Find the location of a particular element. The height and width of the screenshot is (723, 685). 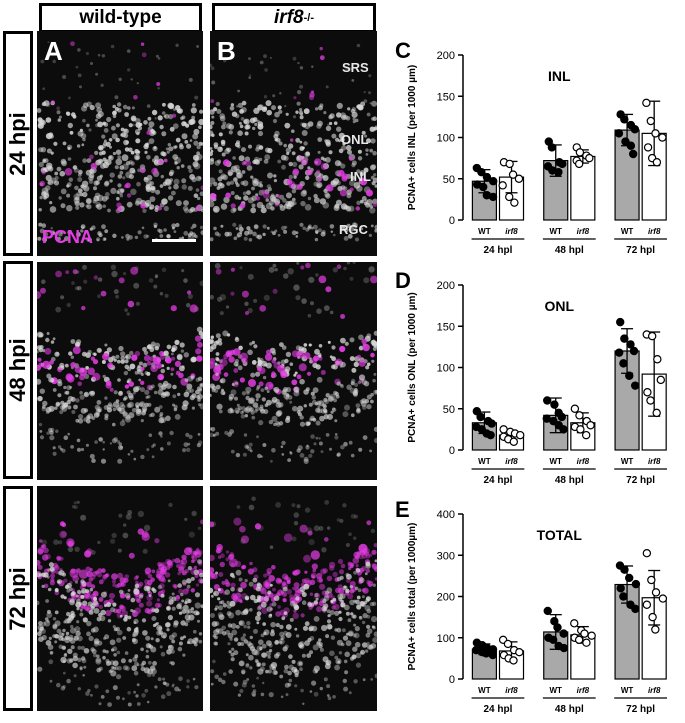

panel-letter-b: B is located at coordinates (226, 51).